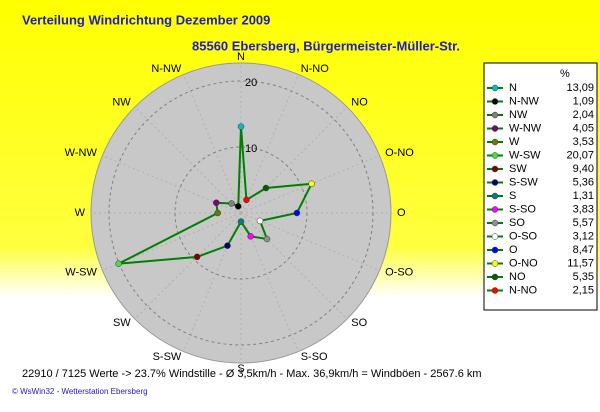 This screenshot has height=412, width=600. I want to click on direction-label: S, so click(240, 369).